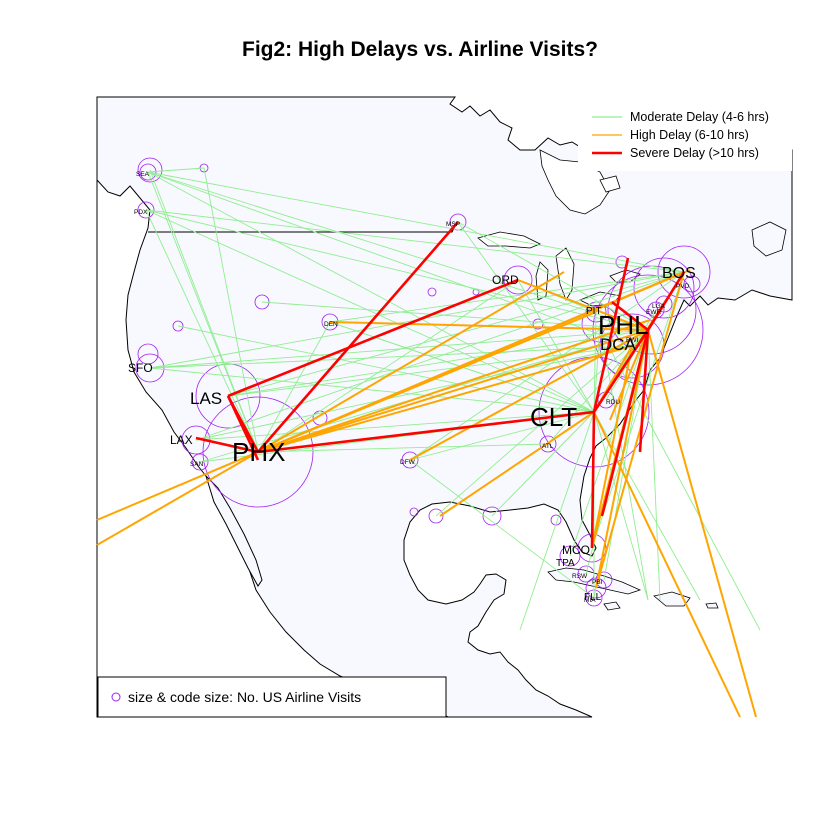  I want to click on legend-high-label: High Delay (6-10 hrs), so click(689, 135).